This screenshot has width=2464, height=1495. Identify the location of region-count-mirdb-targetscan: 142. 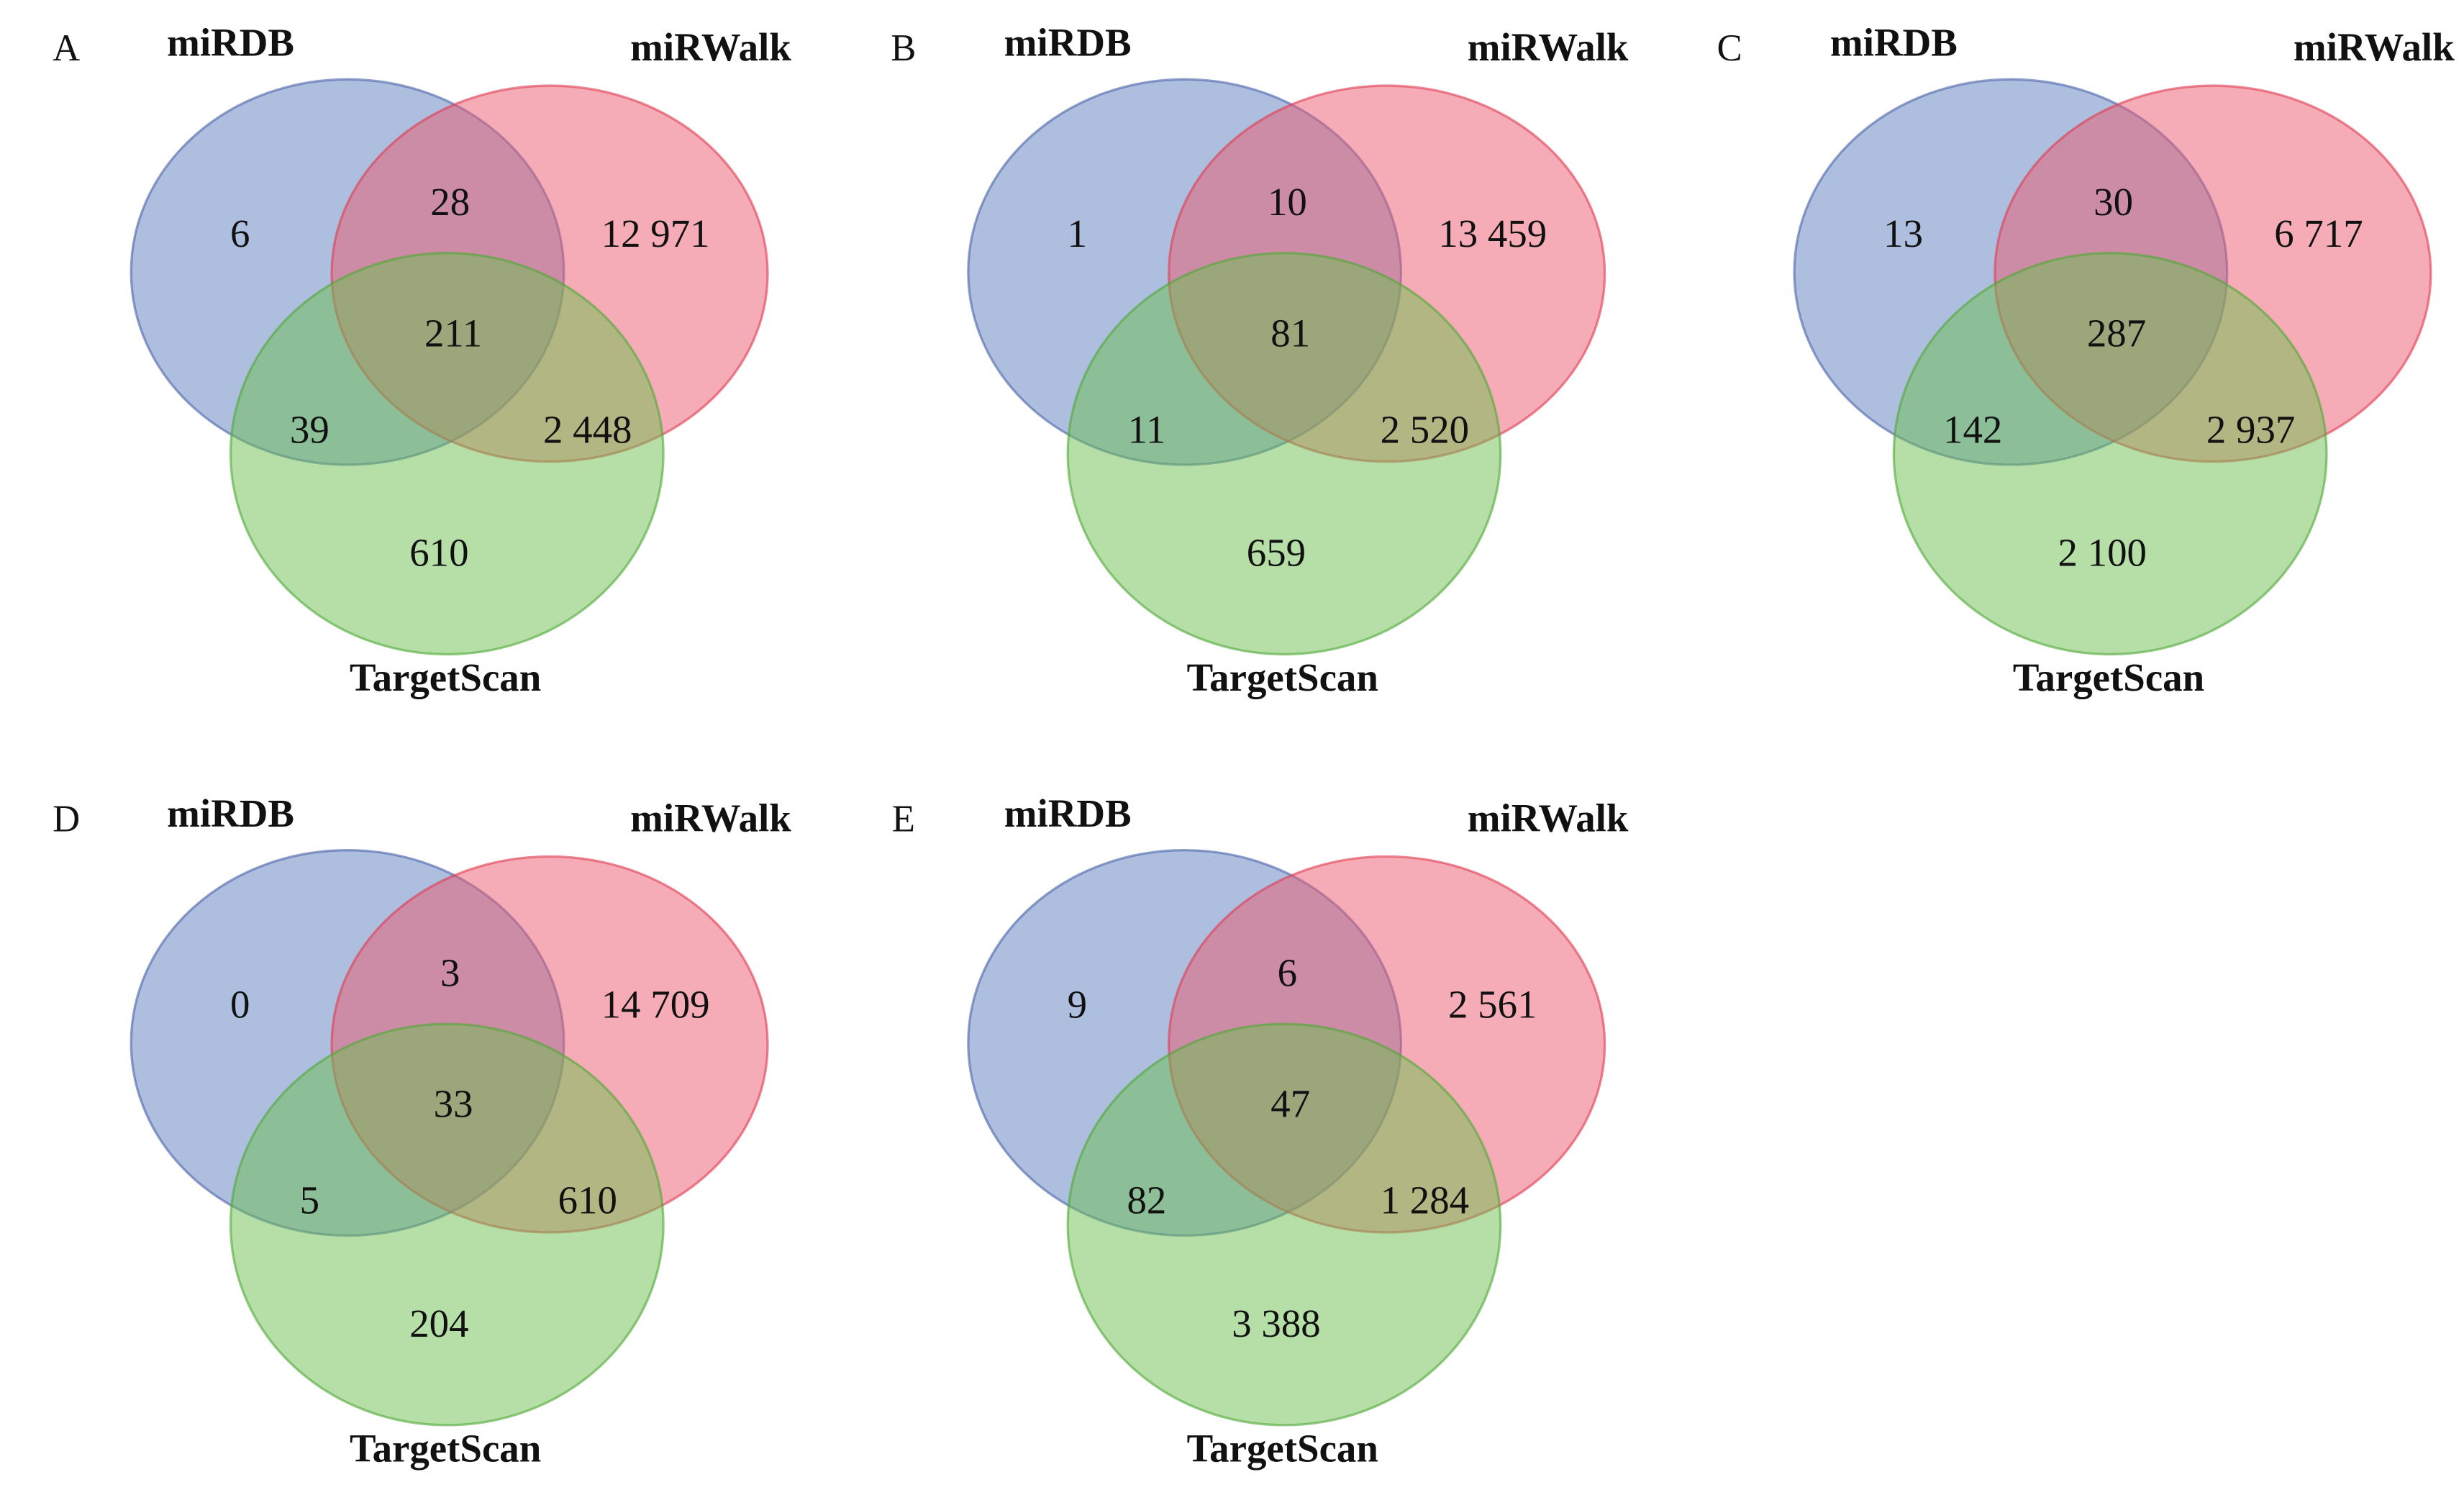
(1972, 429).